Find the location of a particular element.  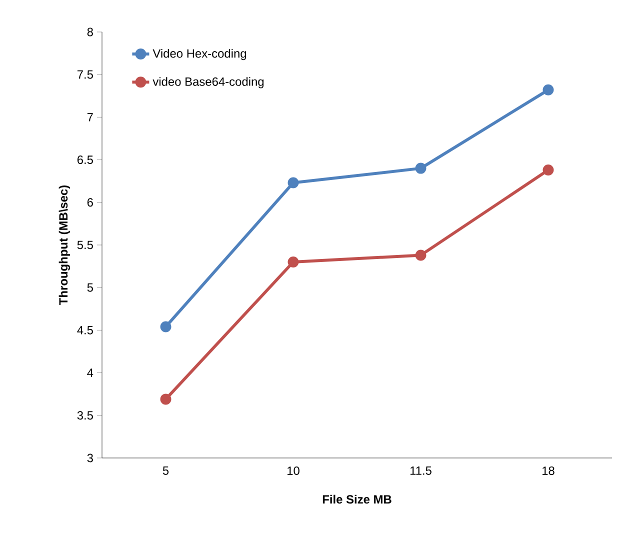

x-tick-label: 11.5 is located at coordinates (421, 470).